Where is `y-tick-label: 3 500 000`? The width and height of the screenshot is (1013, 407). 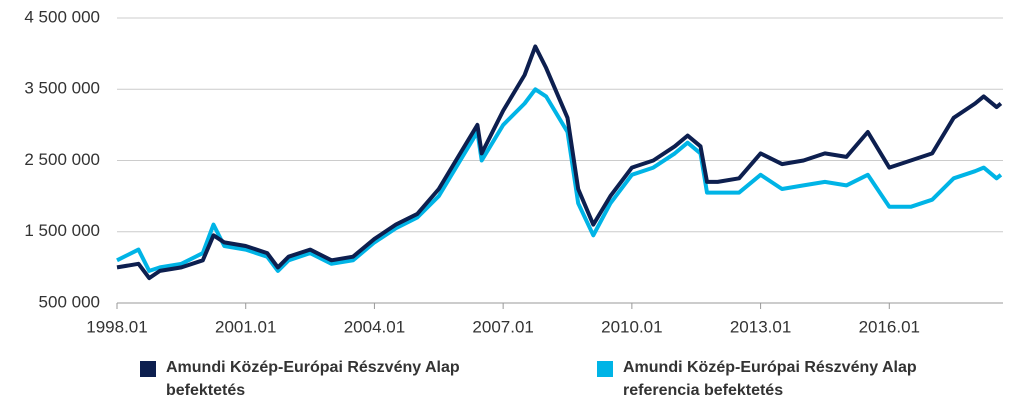
y-tick-label: 3 500 000 is located at coordinates (62, 88).